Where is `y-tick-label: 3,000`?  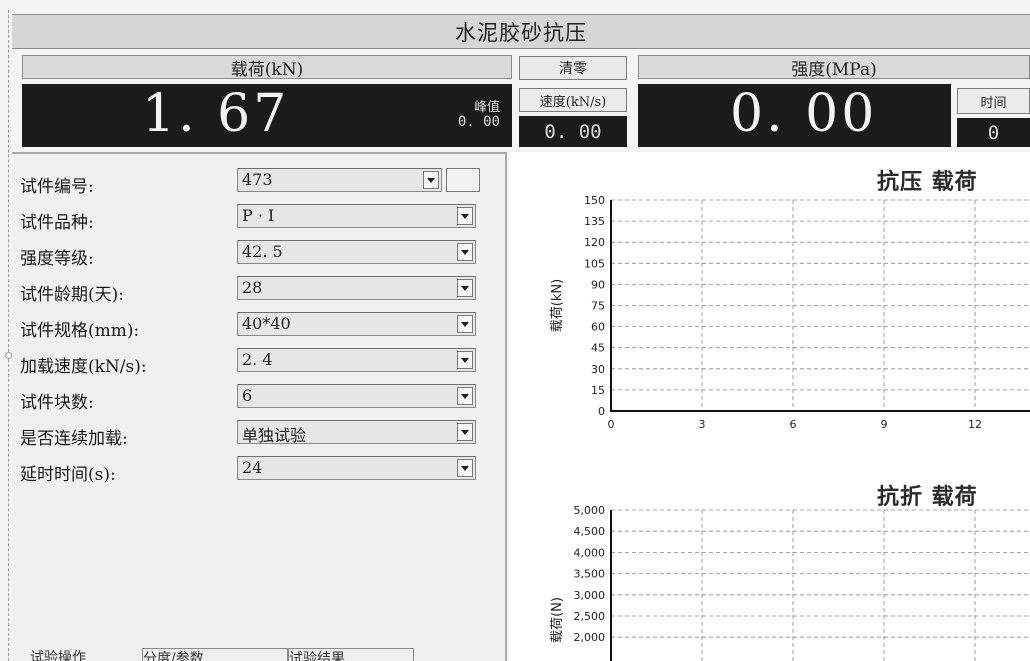 y-tick-label: 3,000 is located at coordinates (590, 595).